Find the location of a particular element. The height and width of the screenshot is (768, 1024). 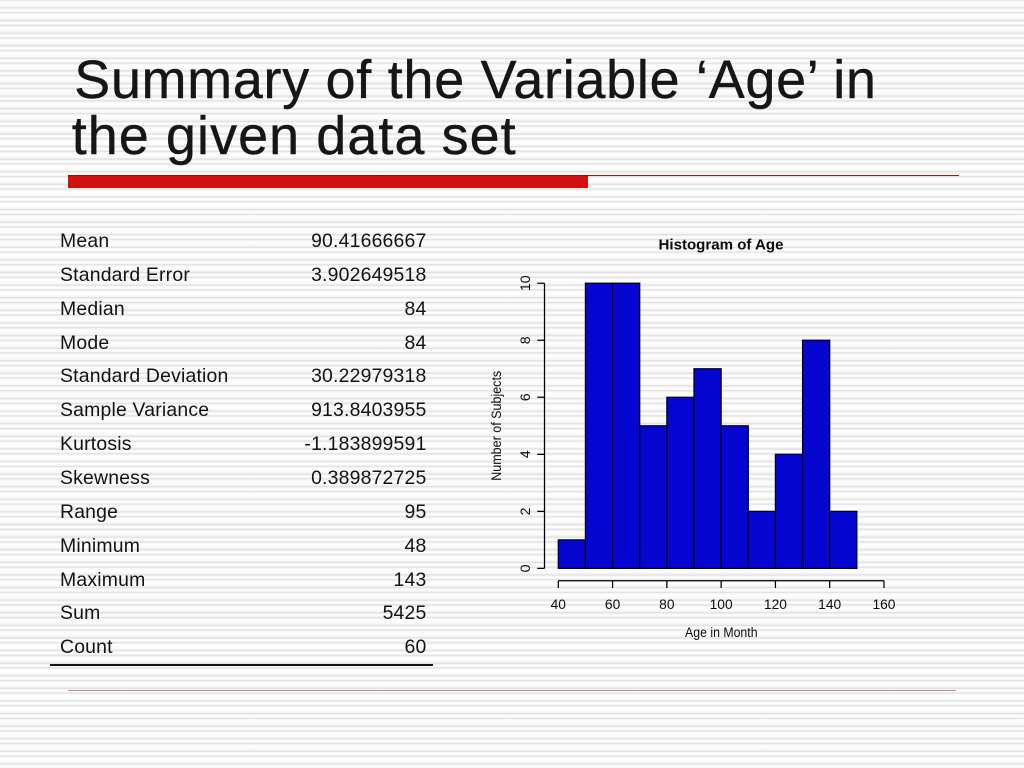

svg-text: 120 is located at coordinates (775, 604).